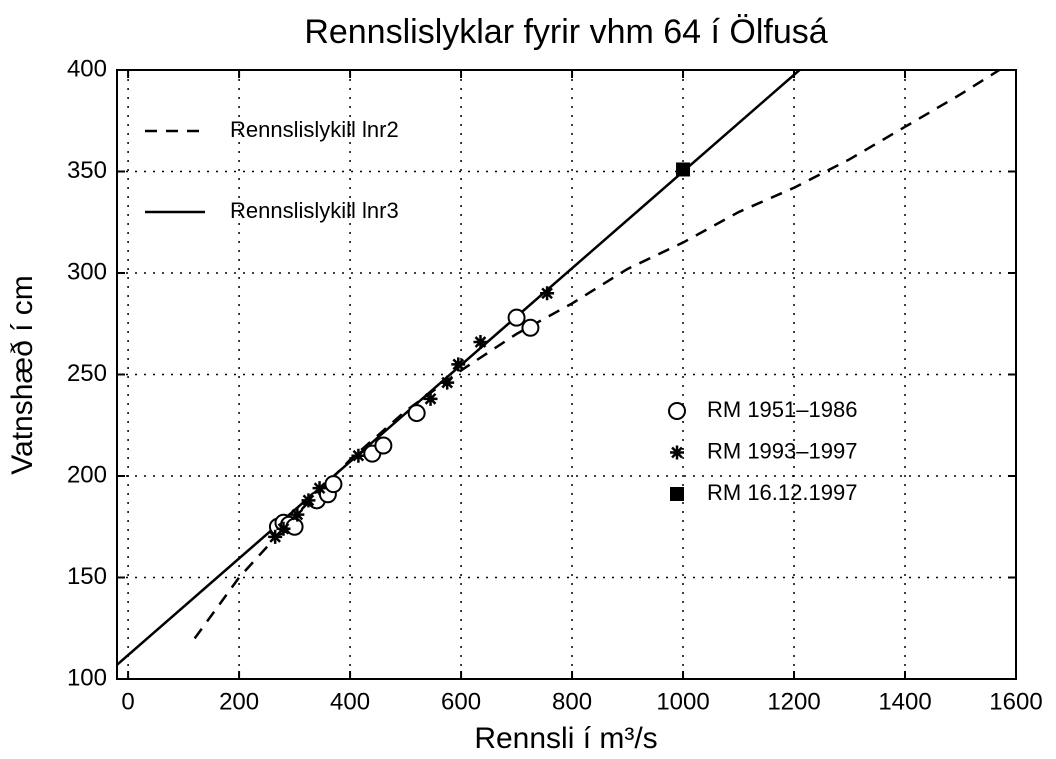 This screenshot has width=1056, height=759. What do you see at coordinates (904, 701) in the screenshot?
I see `x-tick-label: 1400` at bounding box center [904, 701].